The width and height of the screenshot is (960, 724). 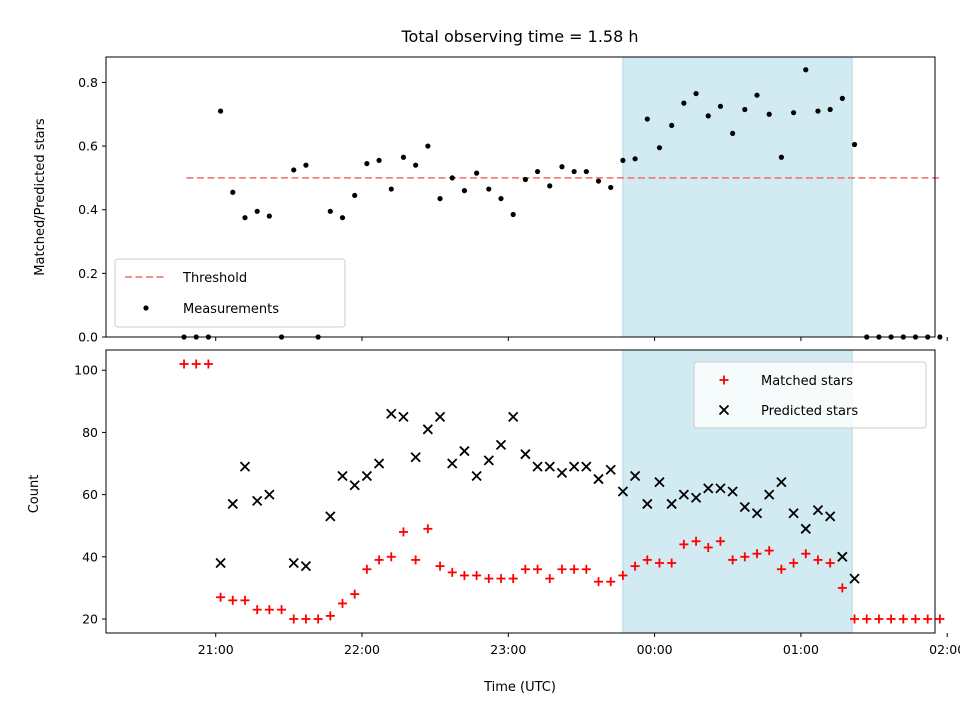 What do you see at coordinates (724, 410) in the screenshot?
I see `legend-predicted-swatch` at bounding box center [724, 410].